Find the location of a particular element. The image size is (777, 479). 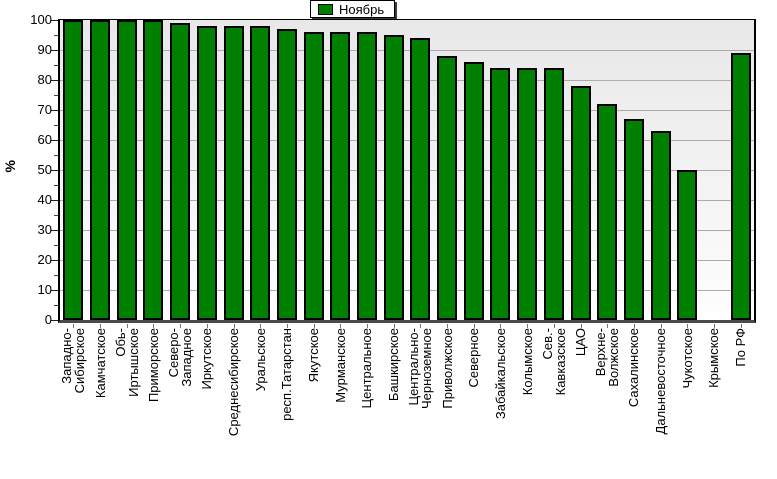

bar-Якутское is located at coordinates (313, 176).